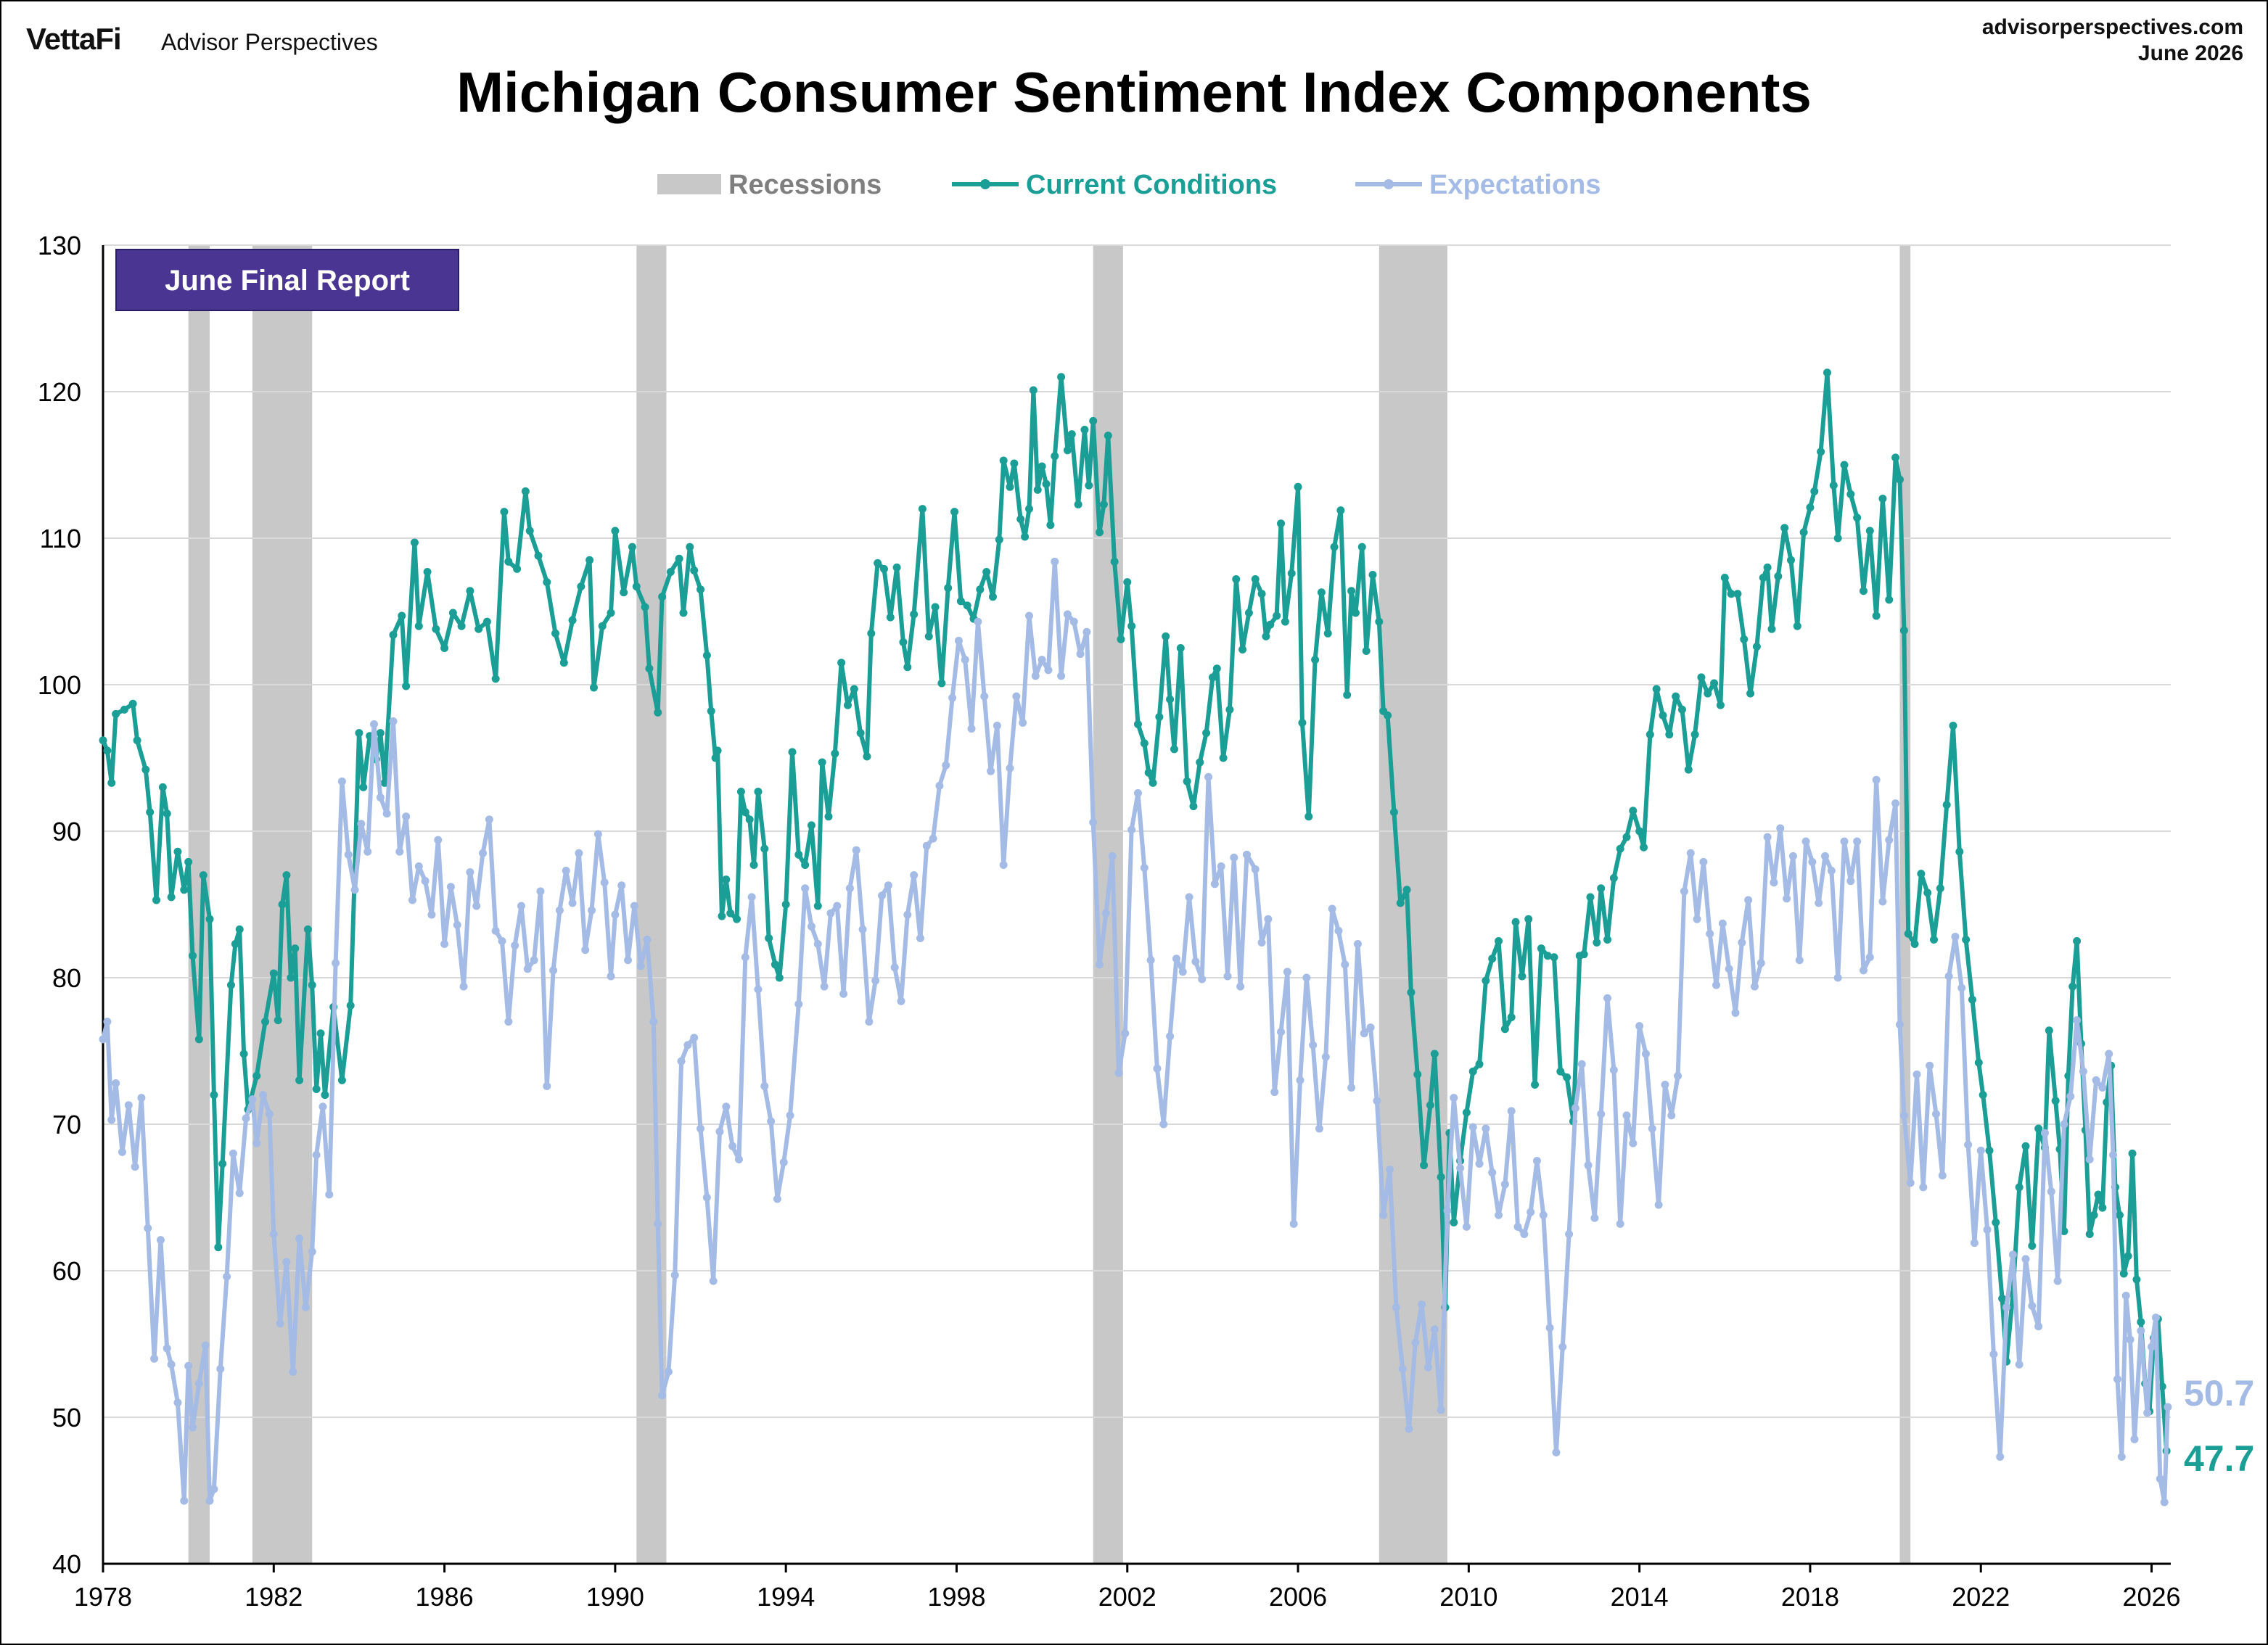 The image size is (2268, 1645). Describe the element at coordinates (689, 184) in the screenshot. I see `legend-recessions-swatch` at that location.